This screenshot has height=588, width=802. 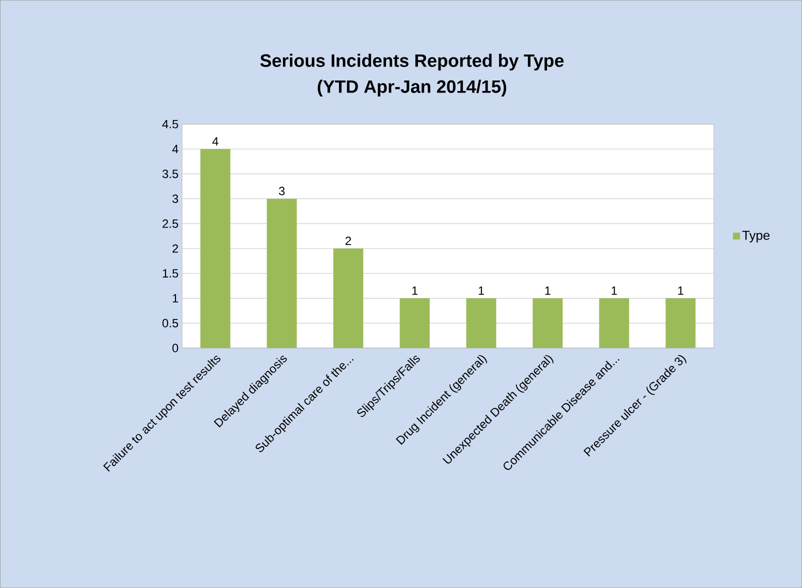 I want to click on data-label: 3, so click(x=281, y=191).